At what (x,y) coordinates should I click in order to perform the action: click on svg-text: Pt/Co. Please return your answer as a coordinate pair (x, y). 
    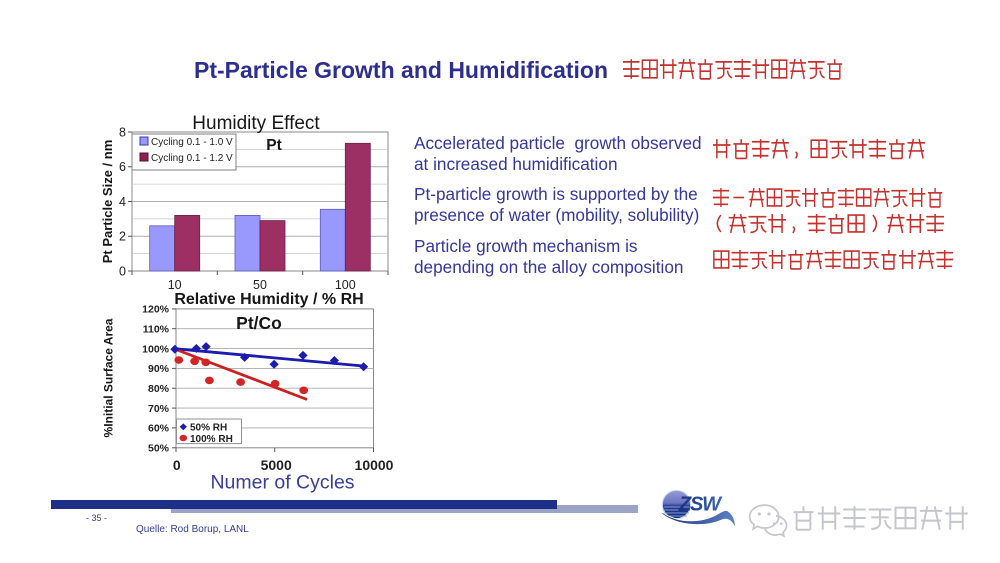
    Looking at the image, I should click on (259, 323).